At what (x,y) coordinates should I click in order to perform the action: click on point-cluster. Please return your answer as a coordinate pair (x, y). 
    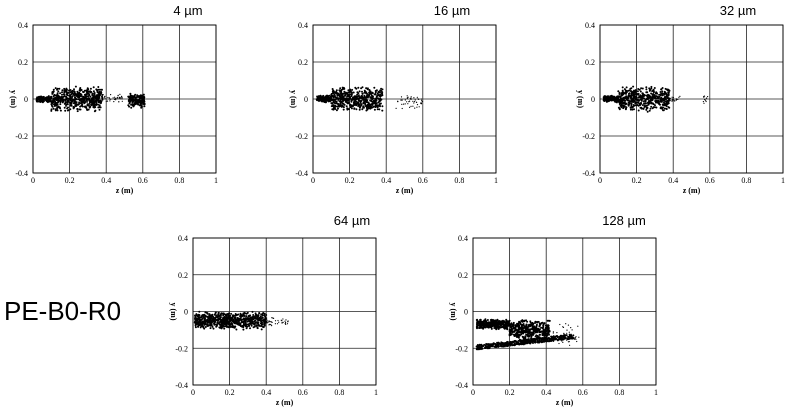
    Looking at the image, I should click on (675, 98).